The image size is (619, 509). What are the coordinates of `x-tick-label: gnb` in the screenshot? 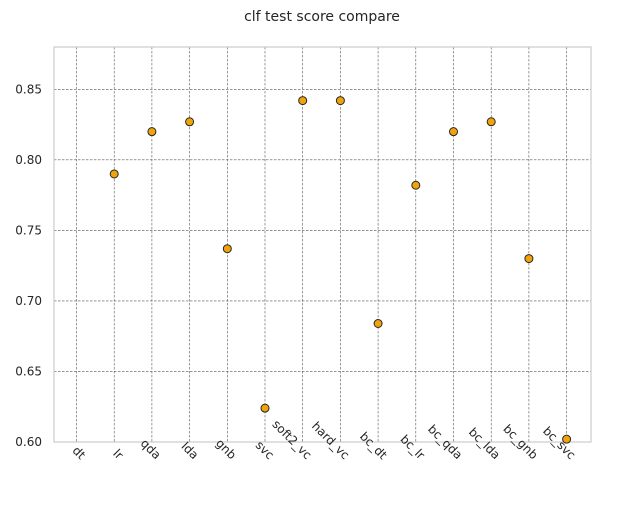 It's located at (226, 449).